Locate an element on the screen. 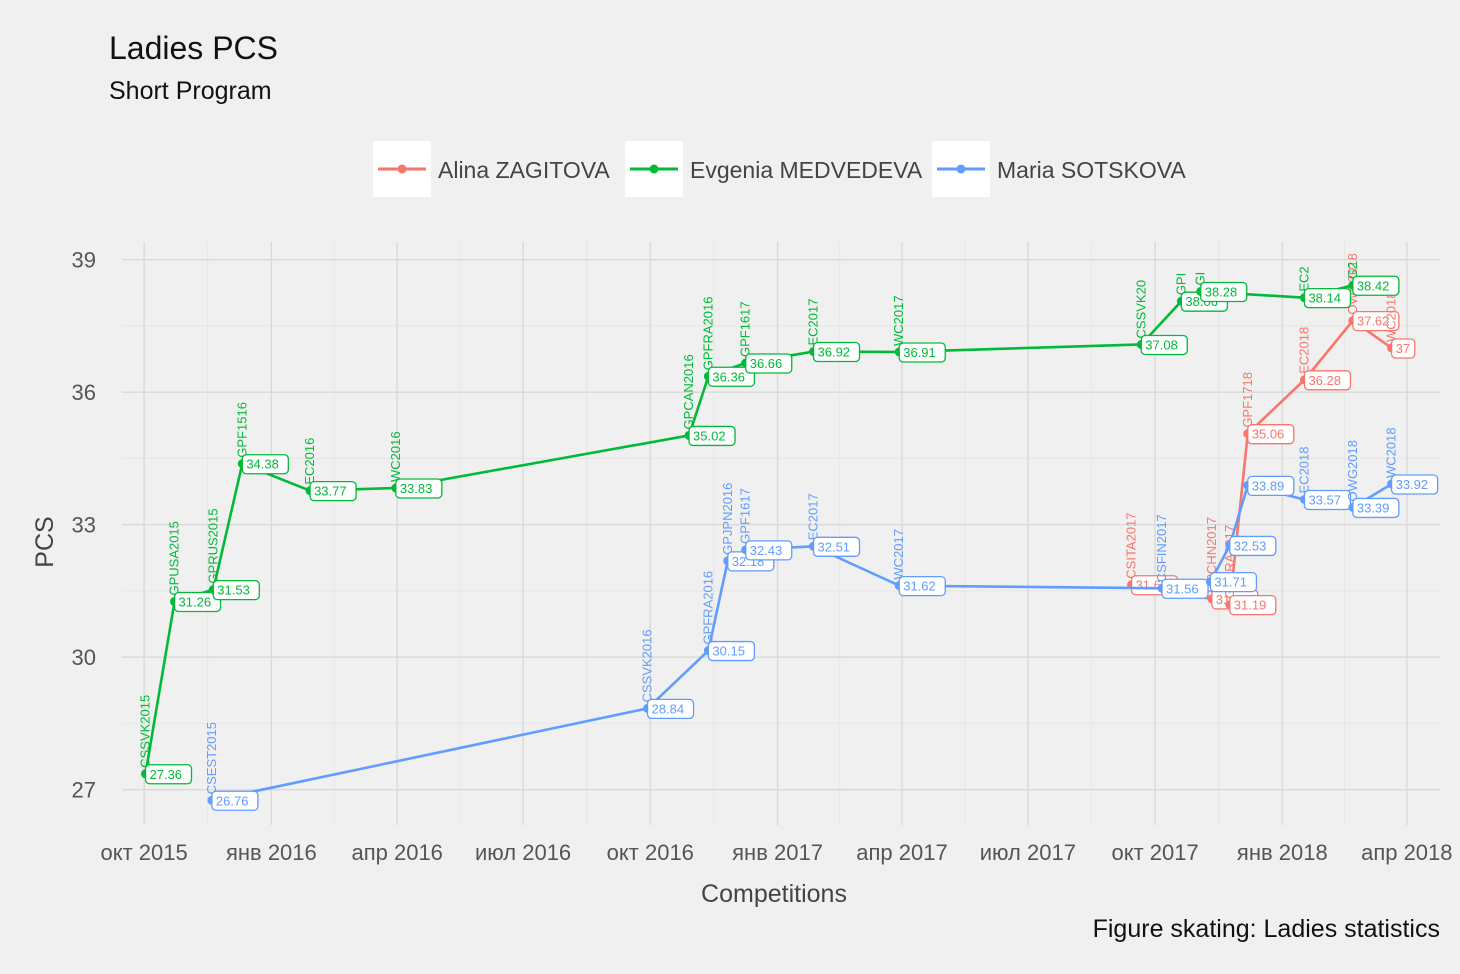  data-label: 37 is located at coordinates (1403, 348).